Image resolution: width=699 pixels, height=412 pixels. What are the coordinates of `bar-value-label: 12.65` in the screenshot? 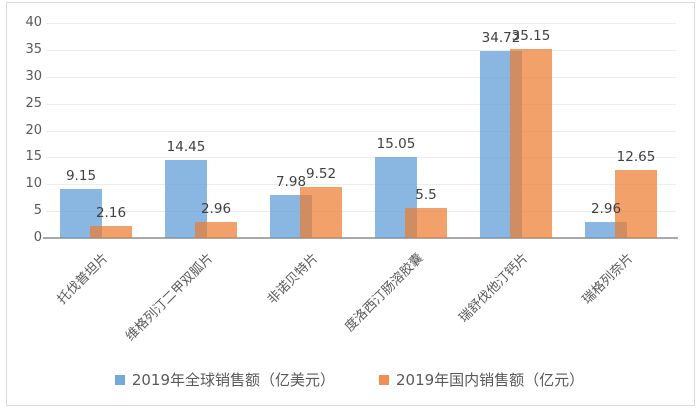 It's located at (636, 157).